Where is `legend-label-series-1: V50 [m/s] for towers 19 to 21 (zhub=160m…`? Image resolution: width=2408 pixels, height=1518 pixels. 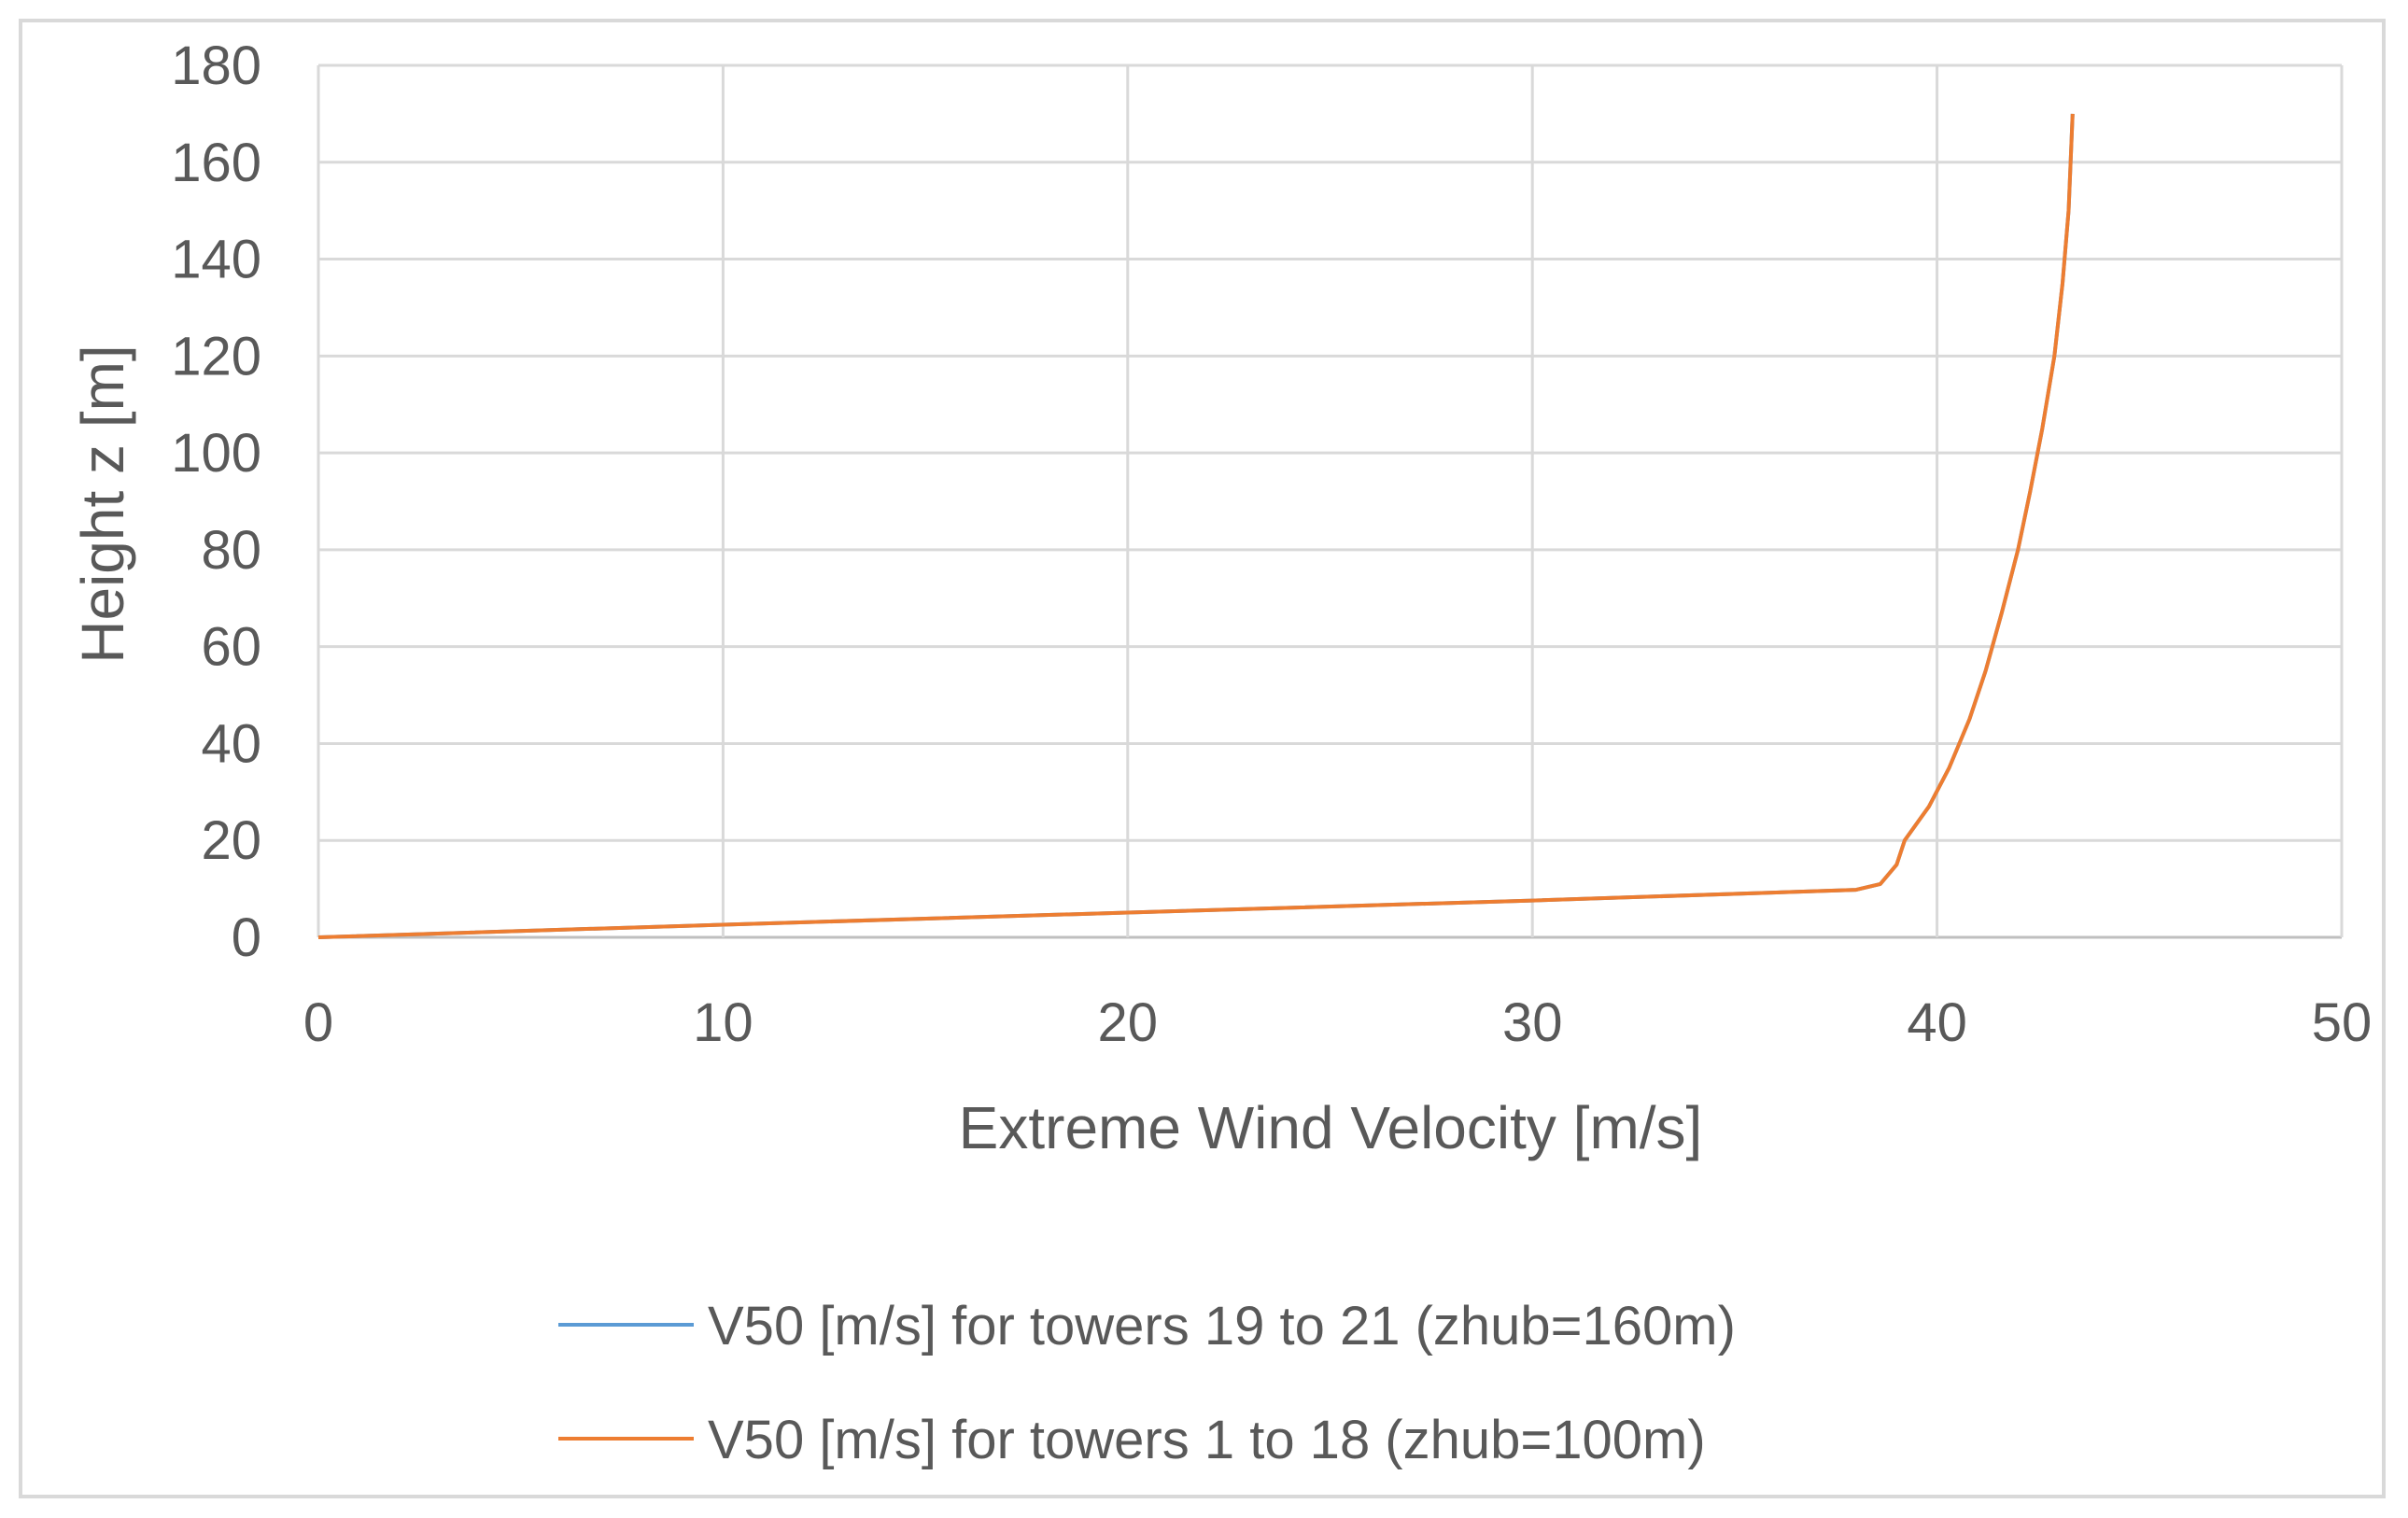
legend-label-series-1: V50 [m/s] for towers 19 to 21 (zhub=160m… is located at coordinates (1222, 1326).